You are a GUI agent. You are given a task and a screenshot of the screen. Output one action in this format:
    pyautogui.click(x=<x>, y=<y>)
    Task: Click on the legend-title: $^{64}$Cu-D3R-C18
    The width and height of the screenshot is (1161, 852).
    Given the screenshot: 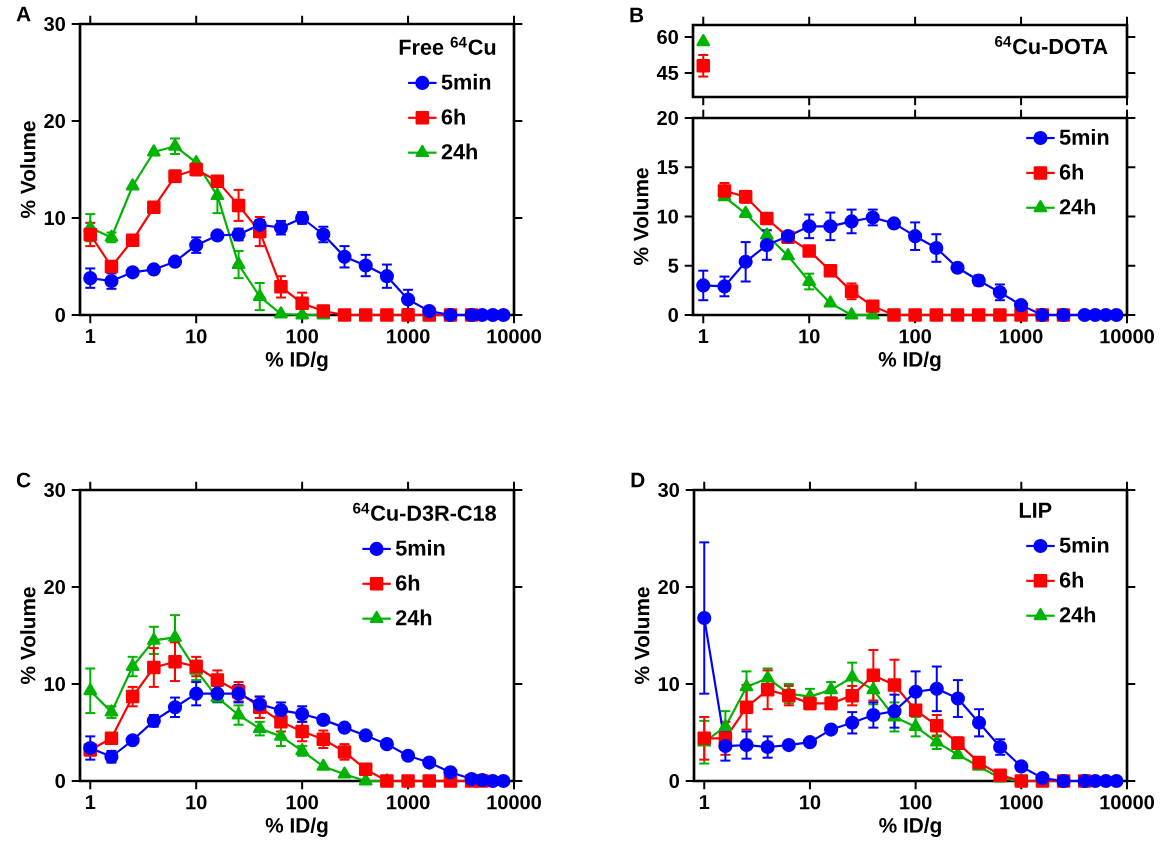 What is the action you would take?
    pyautogui.click(x=424, y=511)
    